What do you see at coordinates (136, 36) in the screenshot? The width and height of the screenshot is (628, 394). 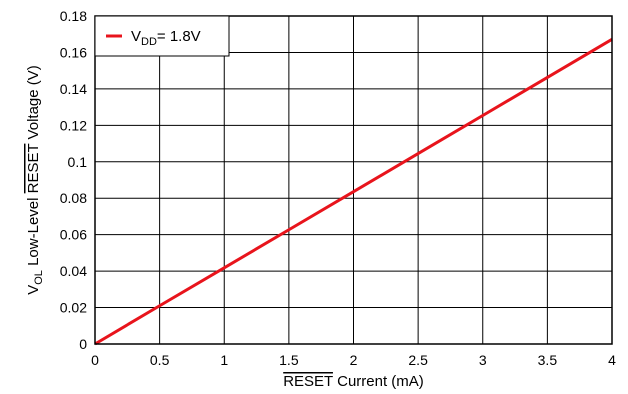 I see `legend-label-prefix: V` at bounding box center [136, 36].